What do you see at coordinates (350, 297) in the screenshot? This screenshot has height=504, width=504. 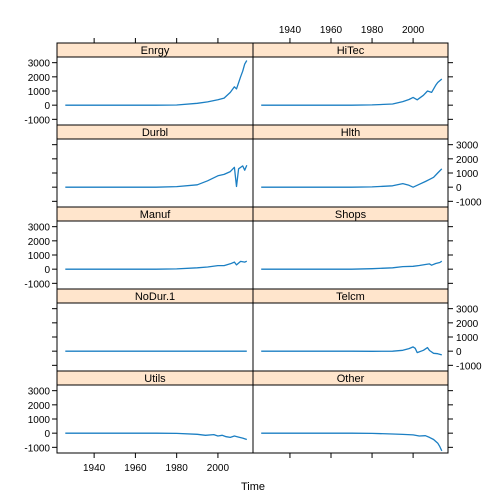 I see `panel-strip-label: Telcm` at bounding box center [350, 297].